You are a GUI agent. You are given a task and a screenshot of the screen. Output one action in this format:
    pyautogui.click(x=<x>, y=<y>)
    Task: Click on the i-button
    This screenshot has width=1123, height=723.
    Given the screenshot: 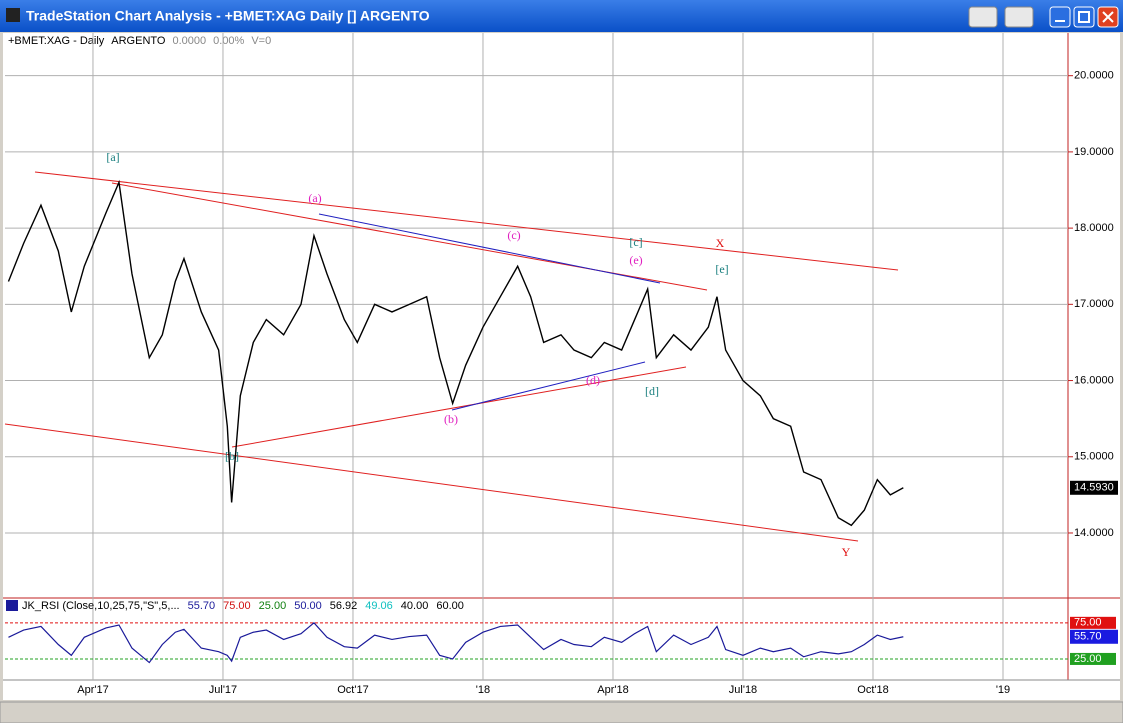 What is the action you would take?
    pyautogui.click(x=1019, y=17)
    